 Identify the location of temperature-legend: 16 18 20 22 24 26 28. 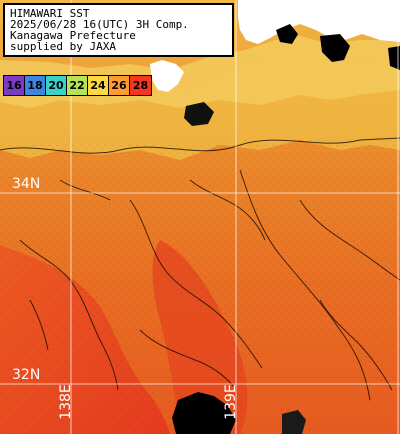
(77, 85).